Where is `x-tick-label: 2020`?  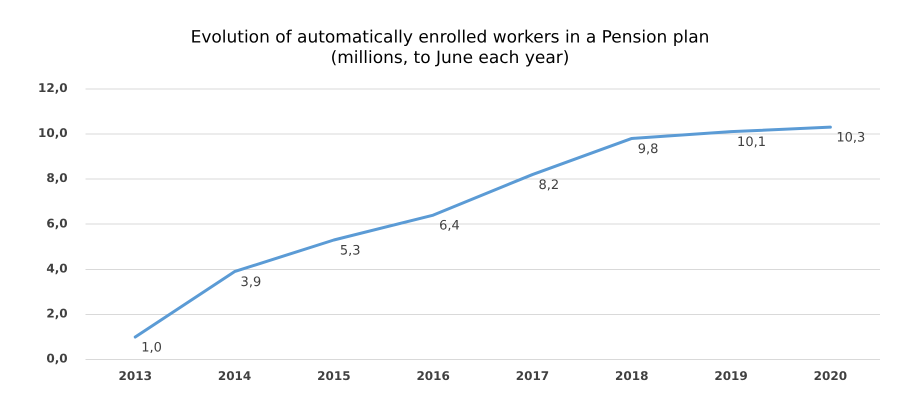
x-tick-label: 2020 is located at coordinates (831, 375).